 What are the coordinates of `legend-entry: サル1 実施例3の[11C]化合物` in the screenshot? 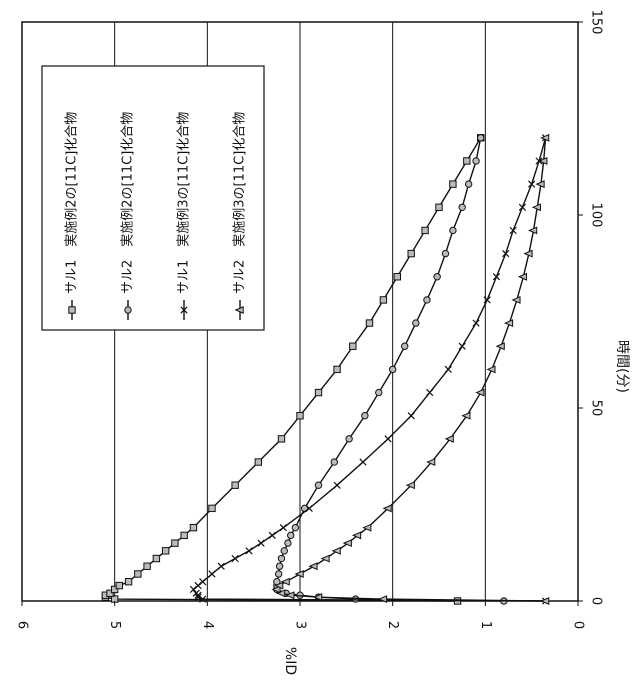 It's located at (184, 216).